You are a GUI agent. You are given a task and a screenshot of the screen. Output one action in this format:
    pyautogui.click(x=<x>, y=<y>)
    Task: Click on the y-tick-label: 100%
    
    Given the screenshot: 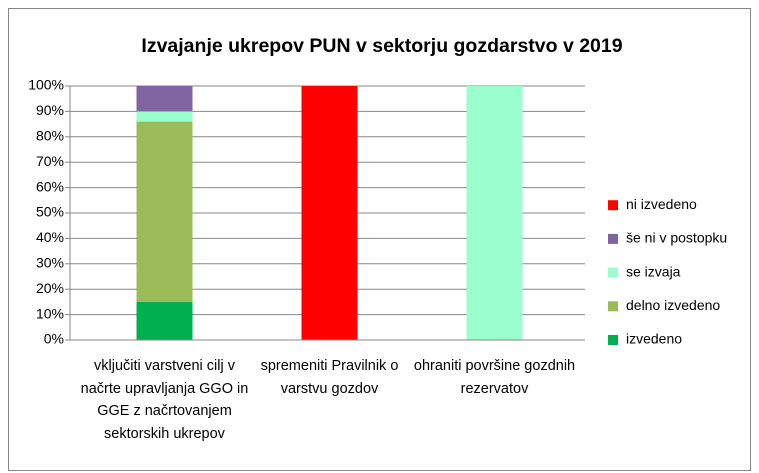 What is the action you would take?
    pyautogui.click(x=46, y=85)
    